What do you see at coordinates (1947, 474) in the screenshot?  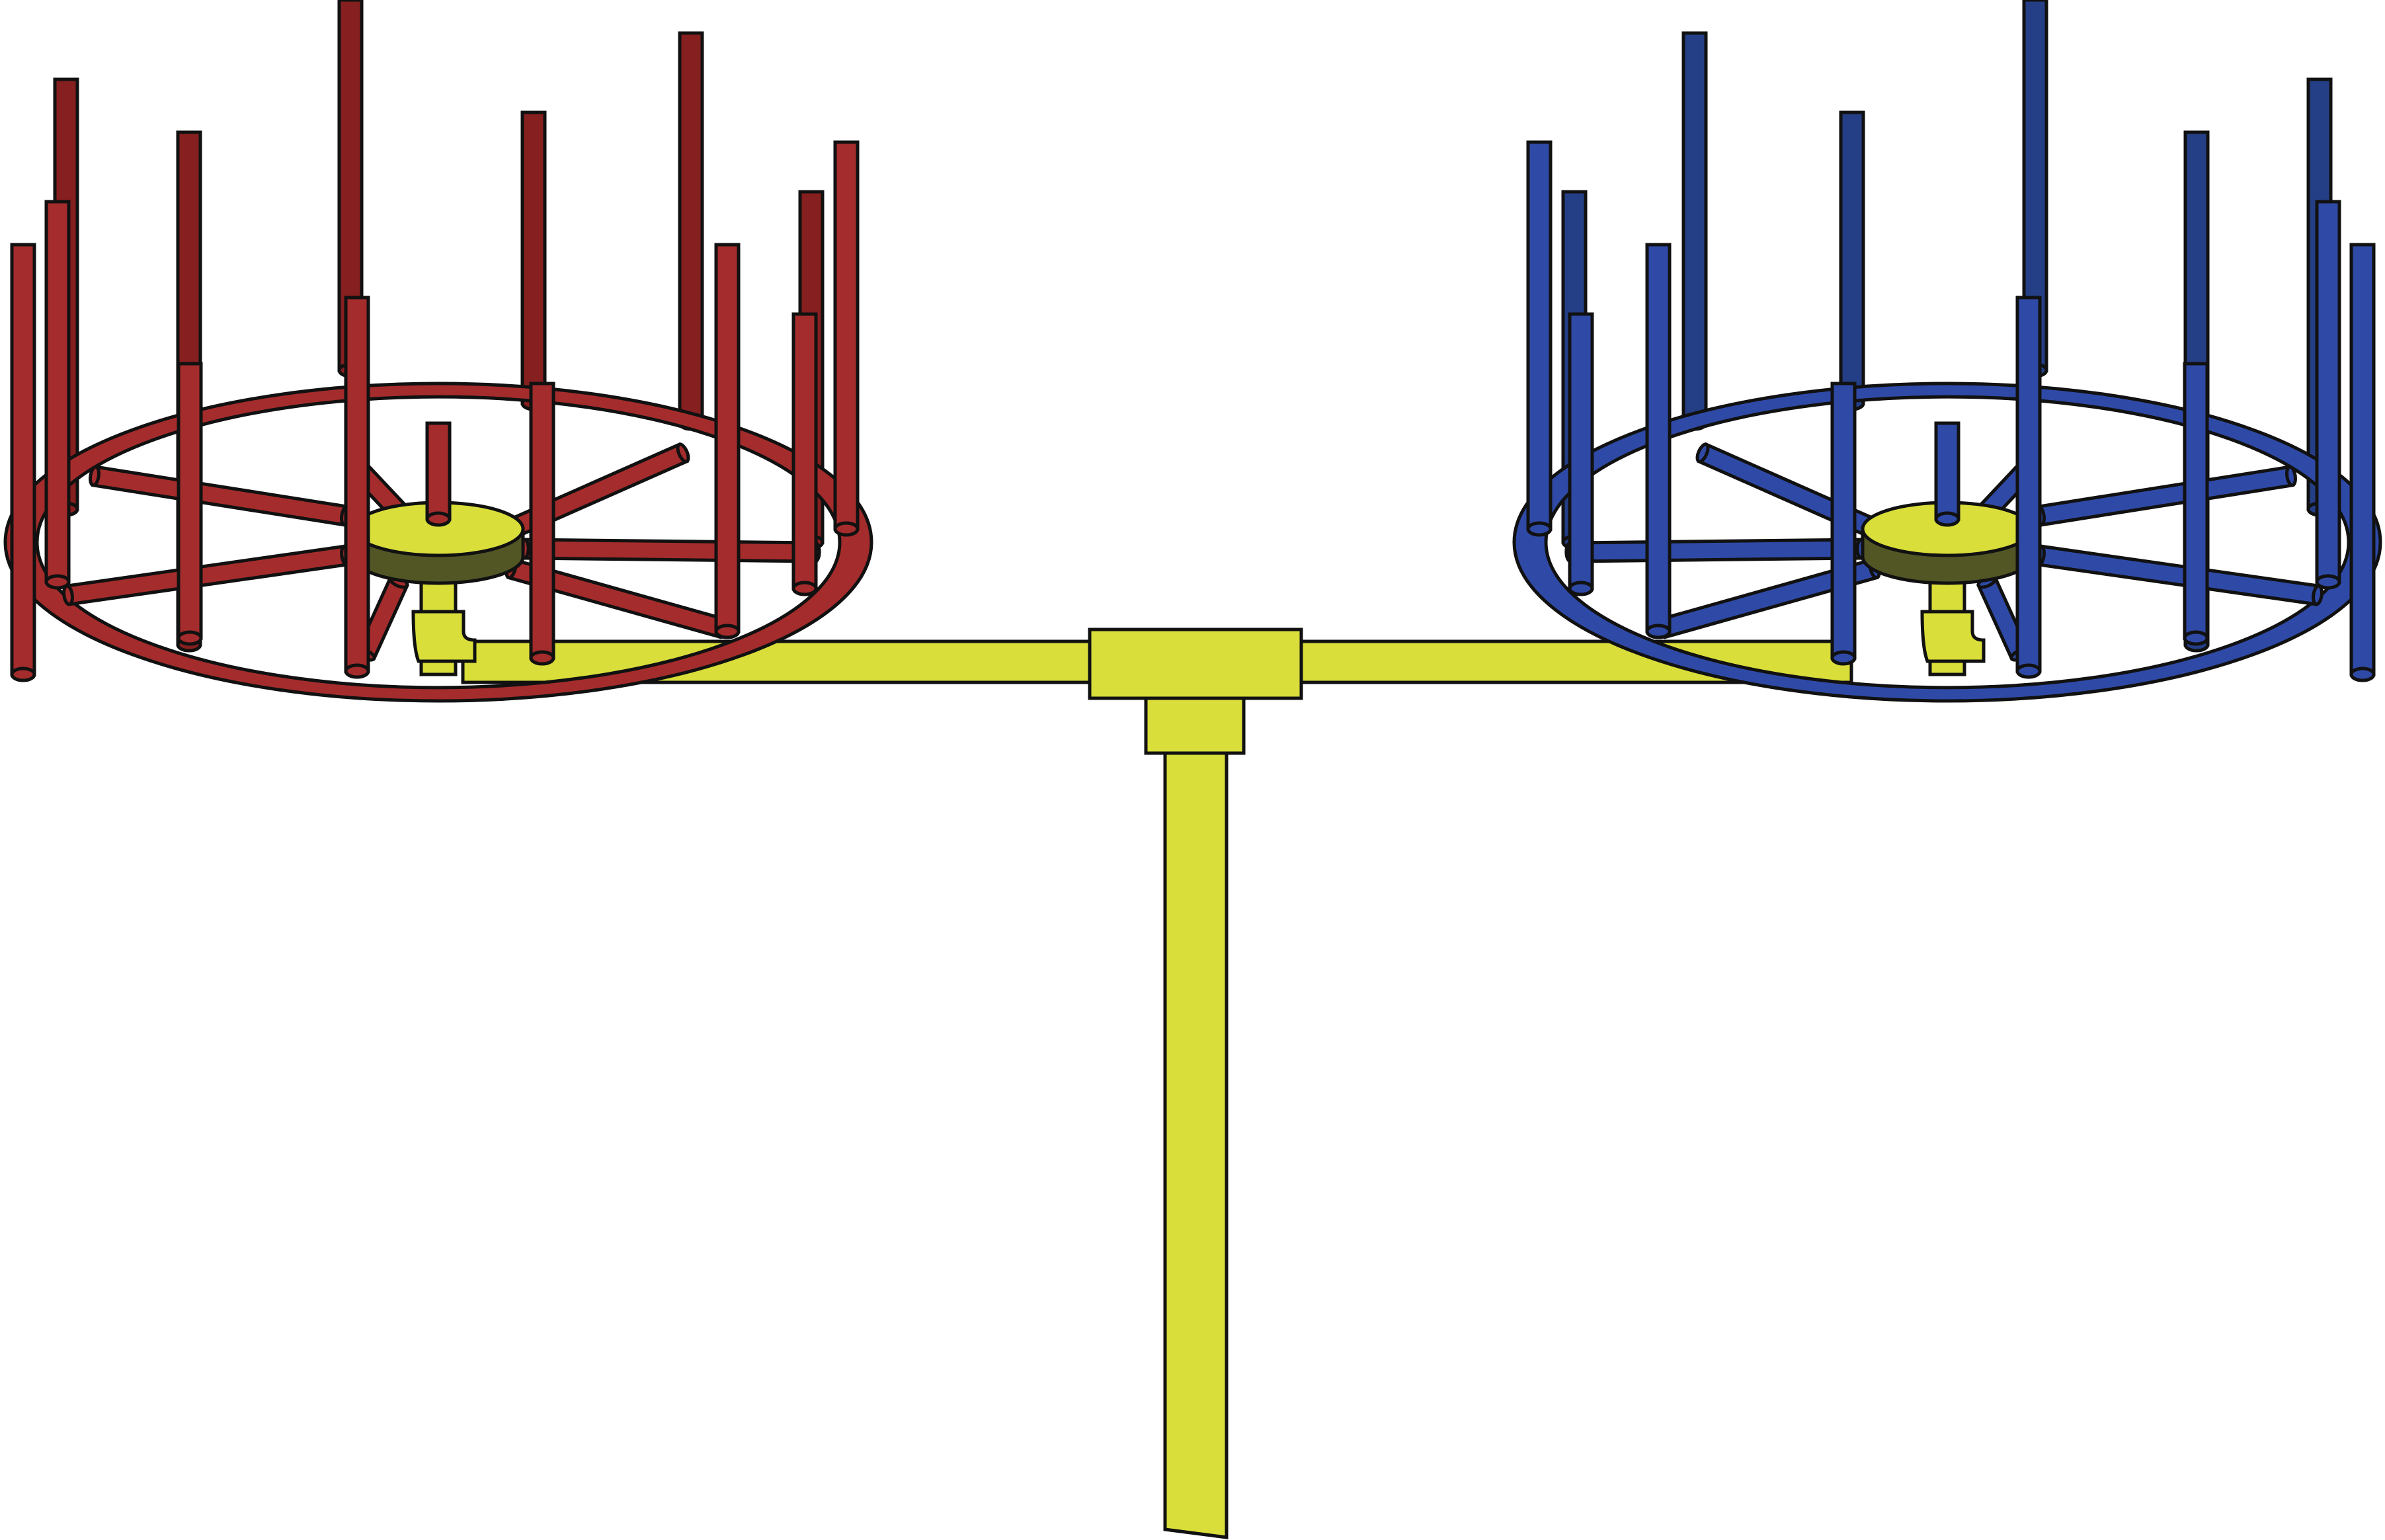 I see `right-hub-post` at bounding box center [1947, 474].